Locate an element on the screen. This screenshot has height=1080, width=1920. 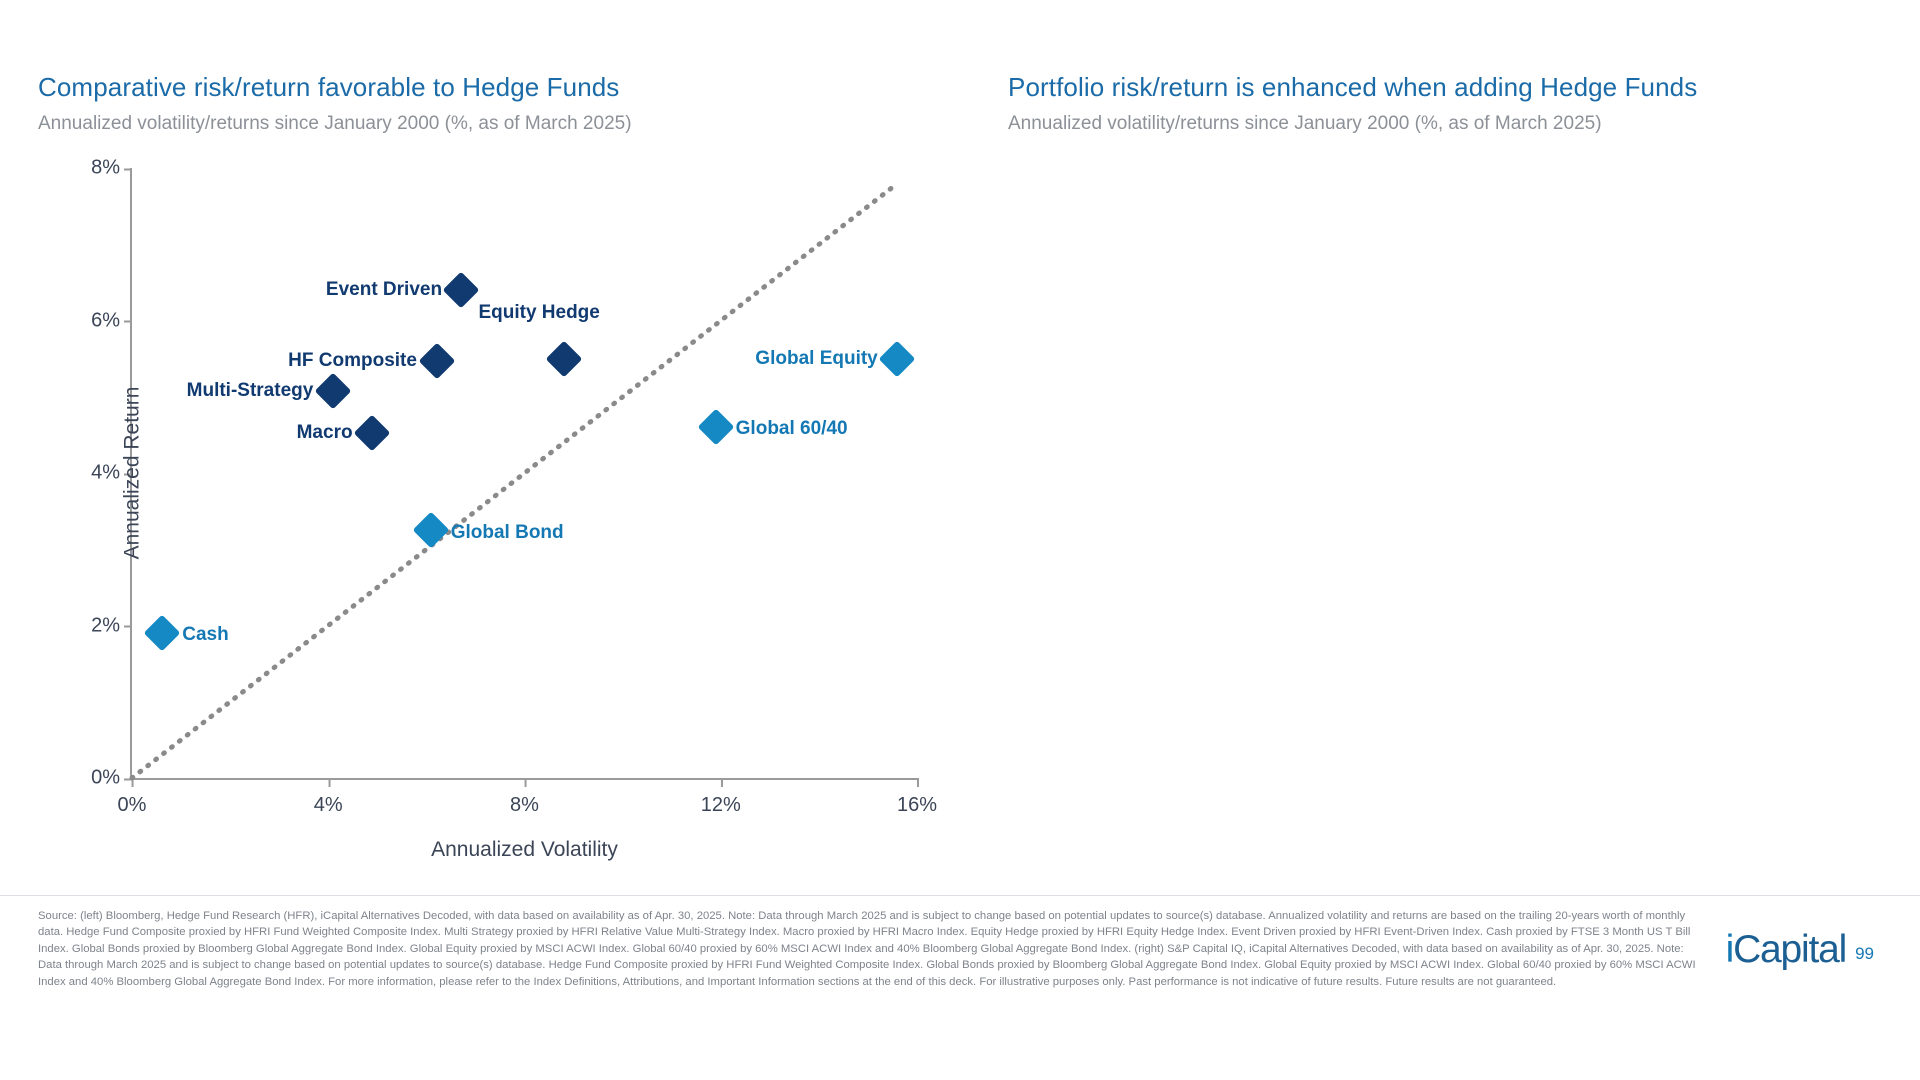
left-x-axis-title: Annualized Volatility is located at coordinates (524, 849).